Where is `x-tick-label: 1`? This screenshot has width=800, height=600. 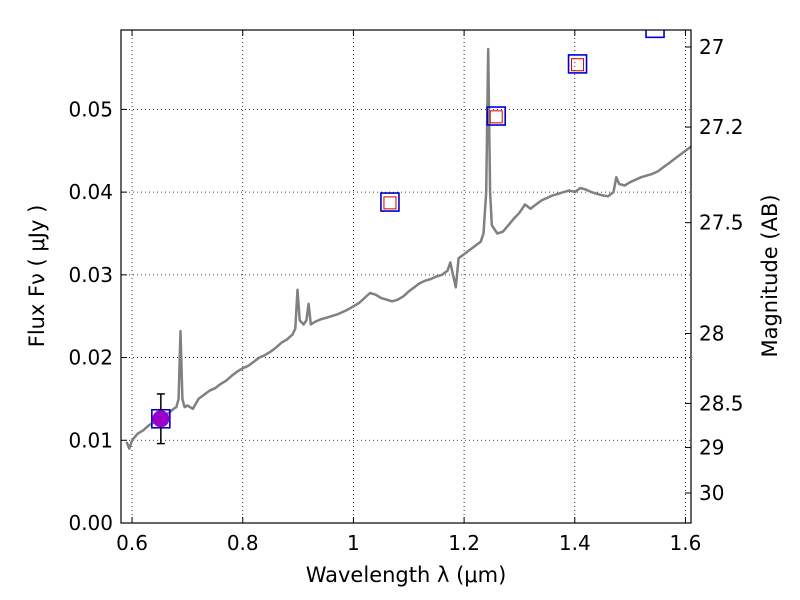 x-tick-label: 1 is located at coordinates (353, 543).